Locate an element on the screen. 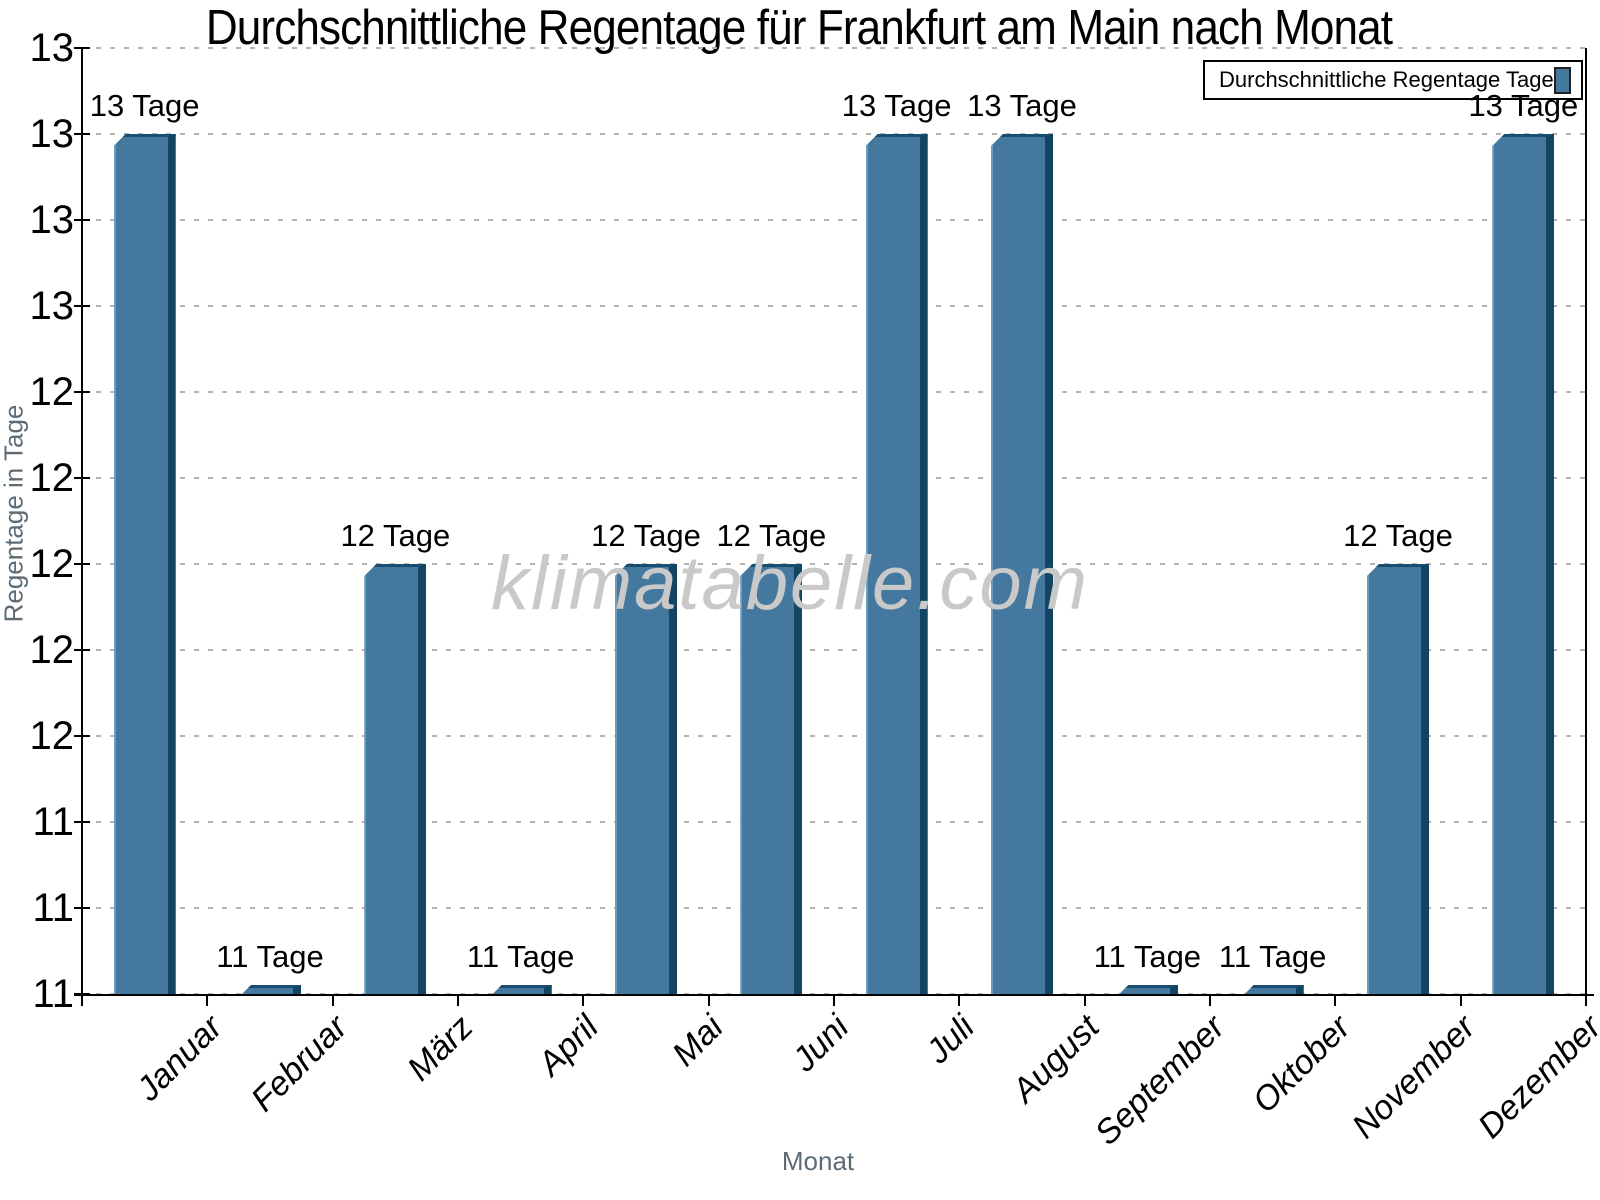 The height and width of the screenshot is (1200, 1600). x-tick-label: August is located at coordinates (1056, 1059).